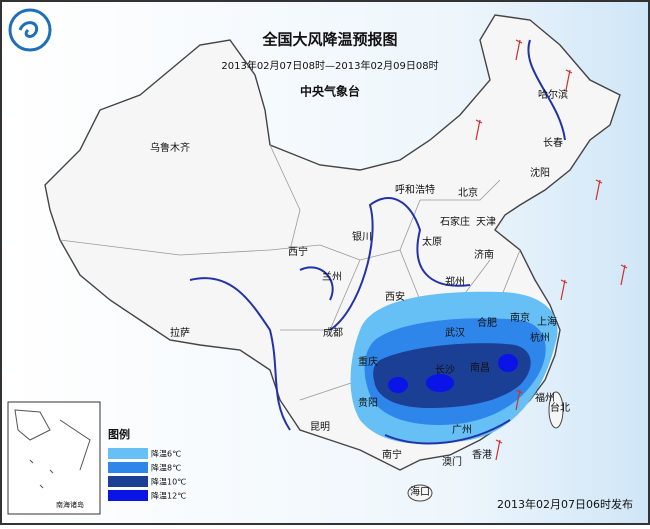 The image size is (650, 529). Describe the element at coordinates (484, 254) in the screenshot. I see `city: 济南` at that location.